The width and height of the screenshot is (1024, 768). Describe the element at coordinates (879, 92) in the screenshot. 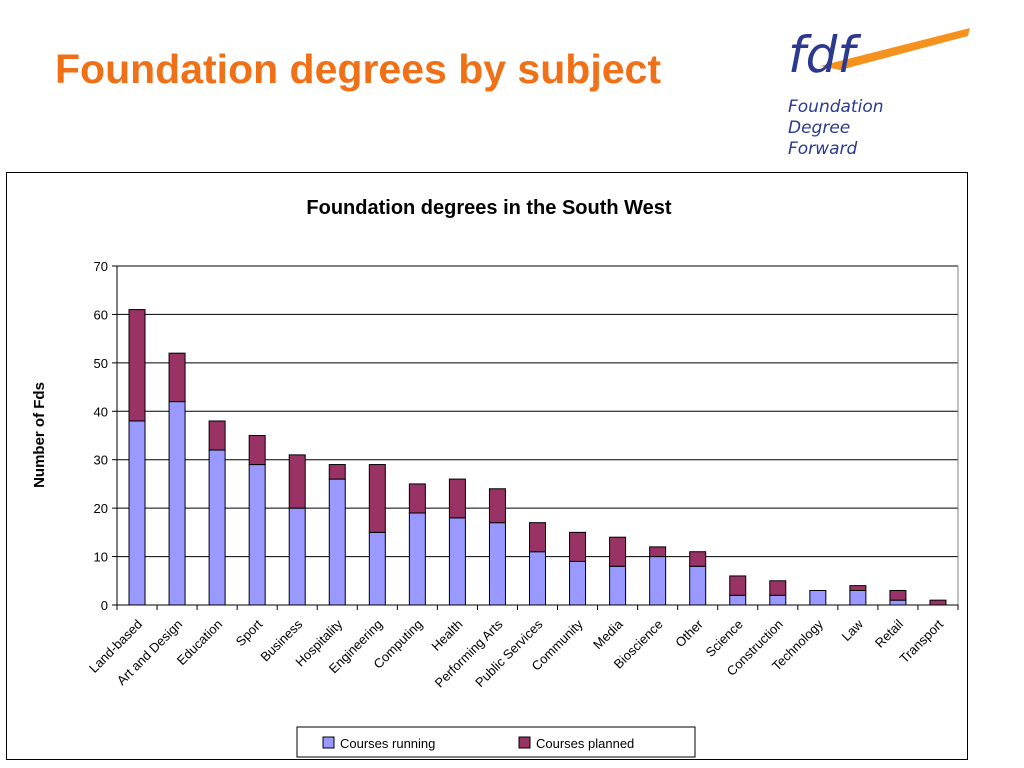

I see `fdf-logo: fdf Foundation Degree Forward` at that location.